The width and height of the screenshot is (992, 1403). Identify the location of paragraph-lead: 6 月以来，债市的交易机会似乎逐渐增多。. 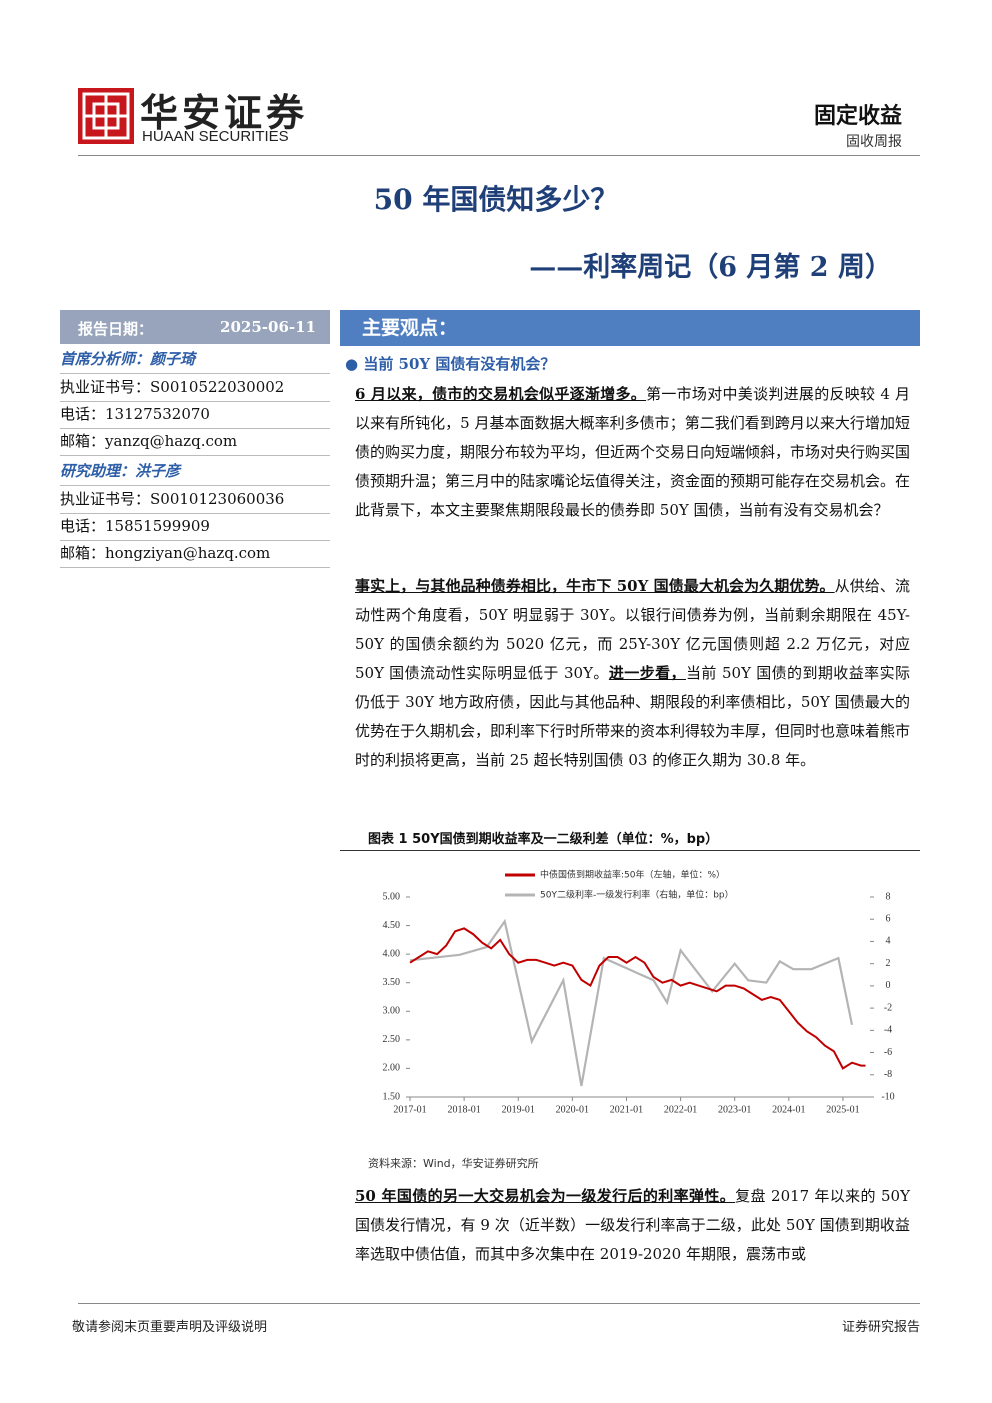
(501, 394).